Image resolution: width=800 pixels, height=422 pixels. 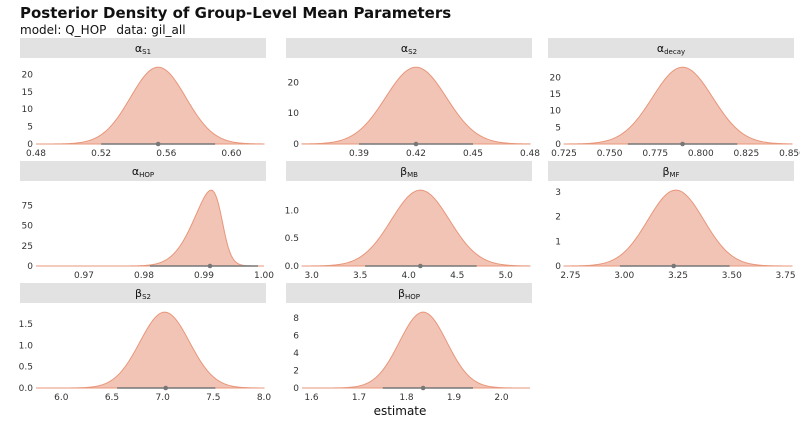 What do you see at coordinates (163, 398) in the screenshot?
I see `x-tick-label: 7.0` at bounding box center [163, 398].